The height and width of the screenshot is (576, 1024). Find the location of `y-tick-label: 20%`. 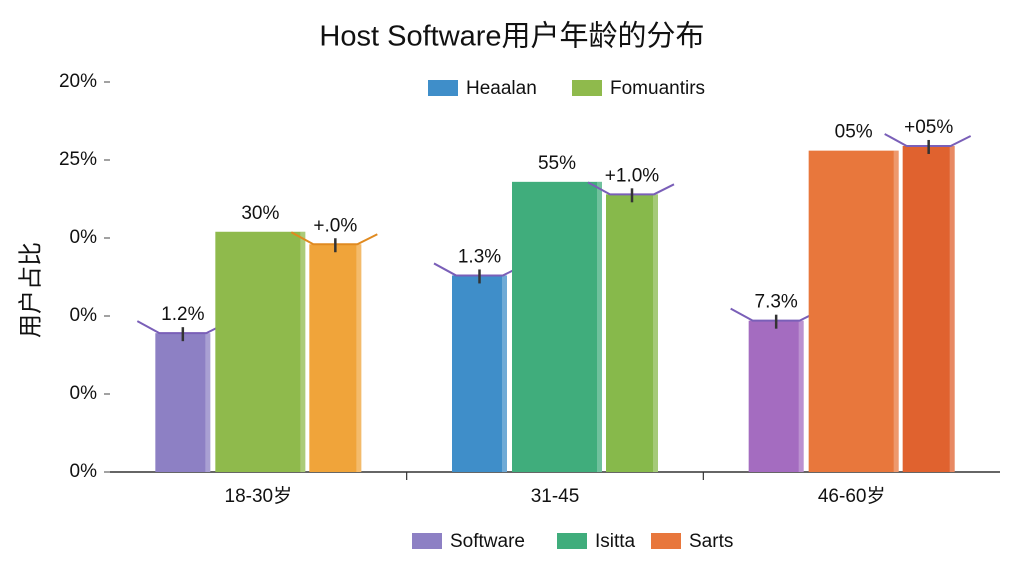

y-tick-label: 20% is located at coordinates (78, 81).